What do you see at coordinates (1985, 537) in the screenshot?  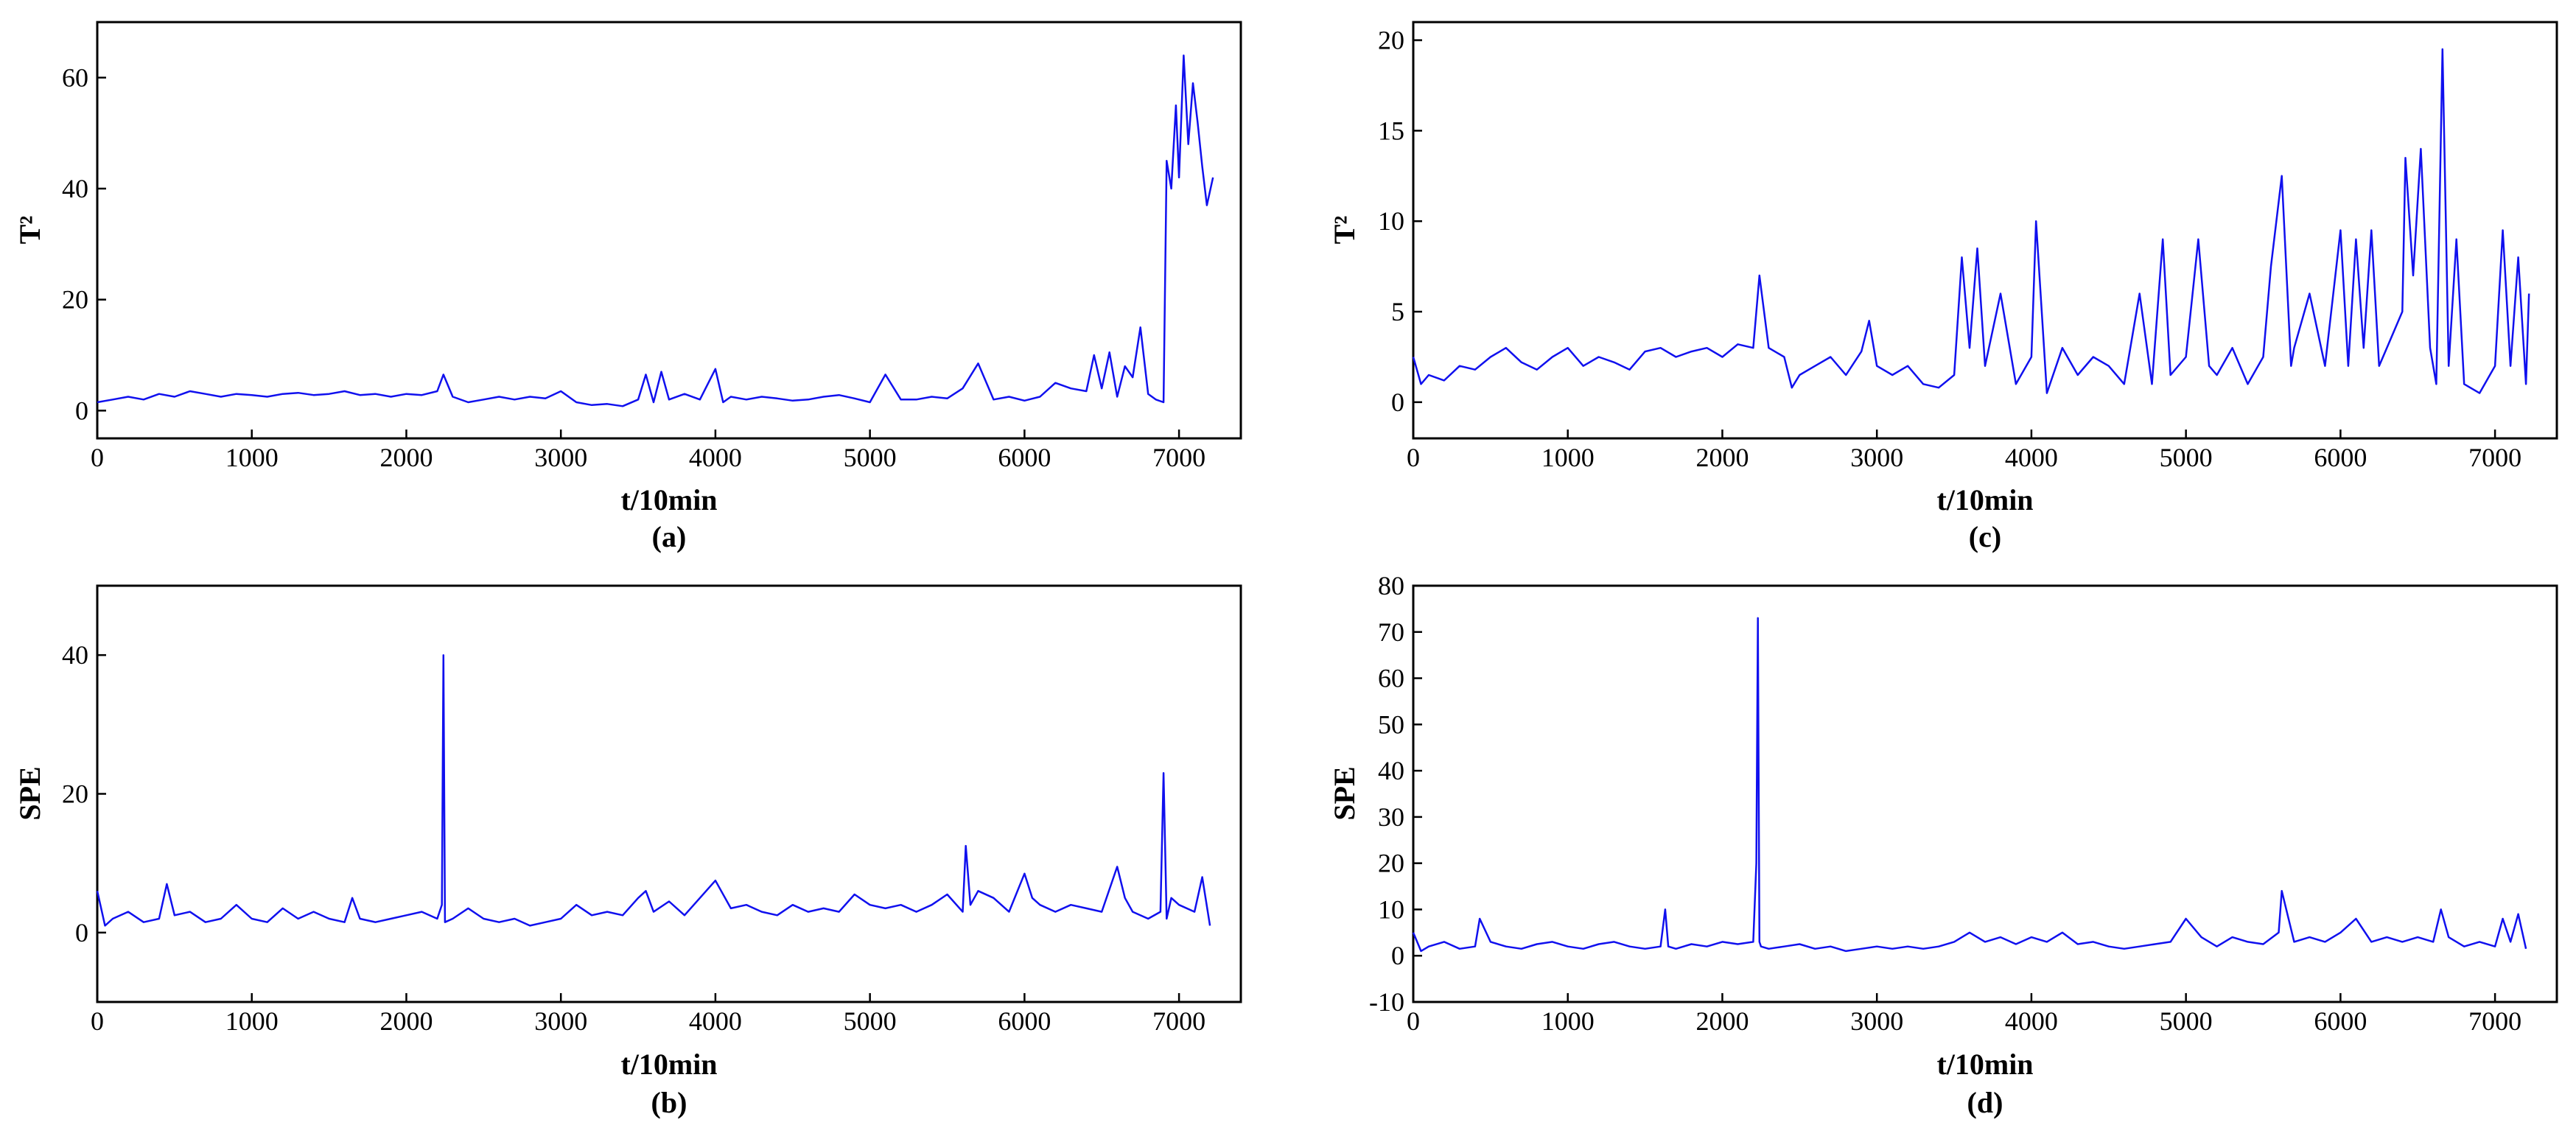 I see `panel-label: (c)` at bounding box center [1985, 537].